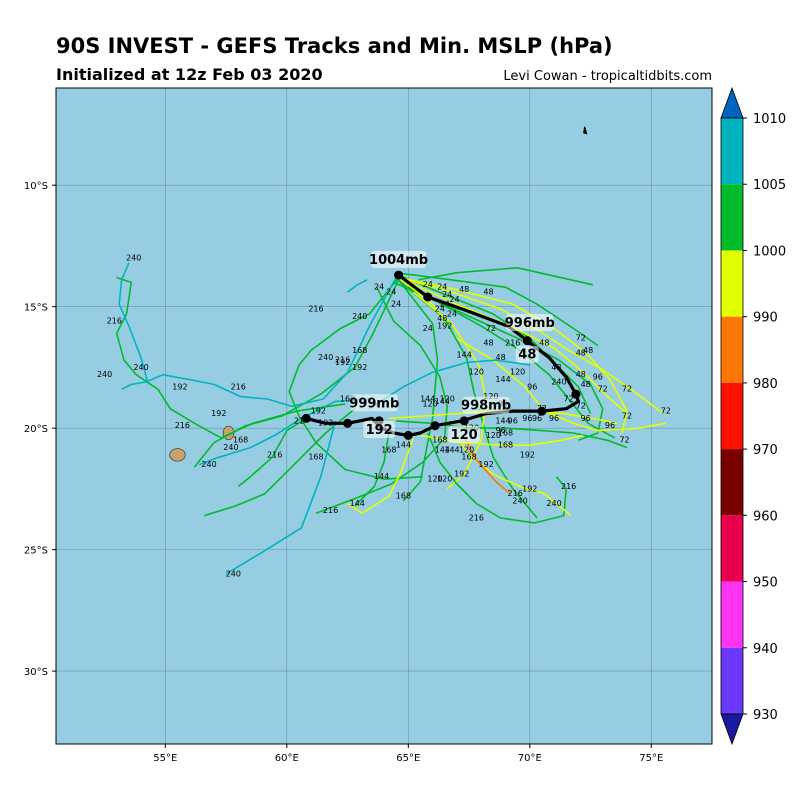 This screenshot has height=800, width=800. I want to click on ensemble-hour-label: 96, so click(527, 418).